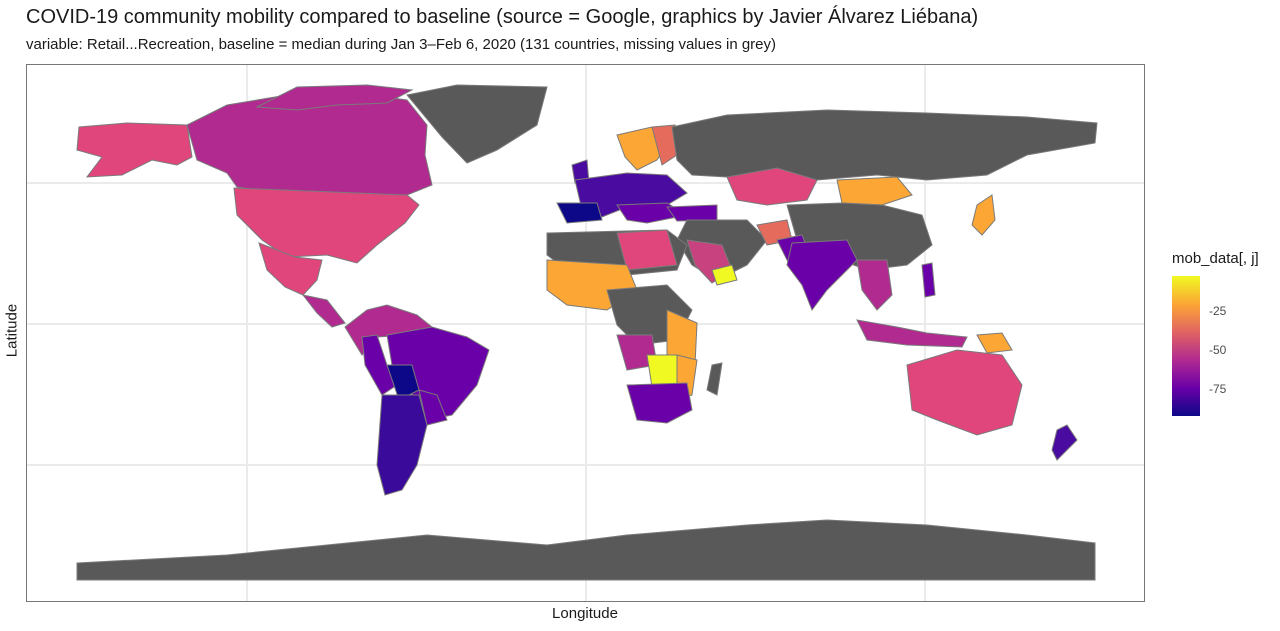  What do you see at coordinates (1186, 346) in the screenshot?
I see `legend-colorbar` at bounding box center [1186, 346].